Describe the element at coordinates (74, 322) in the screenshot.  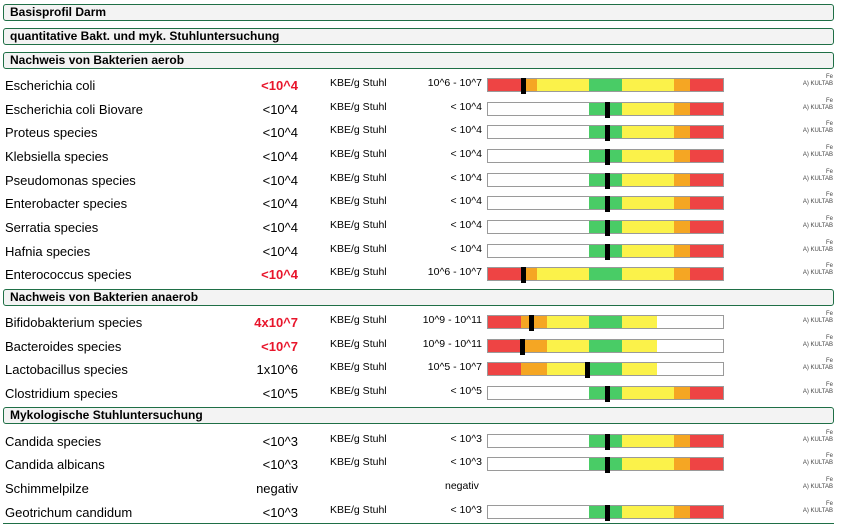
I see `analyte-name: Bifidobakterium species` at that location.